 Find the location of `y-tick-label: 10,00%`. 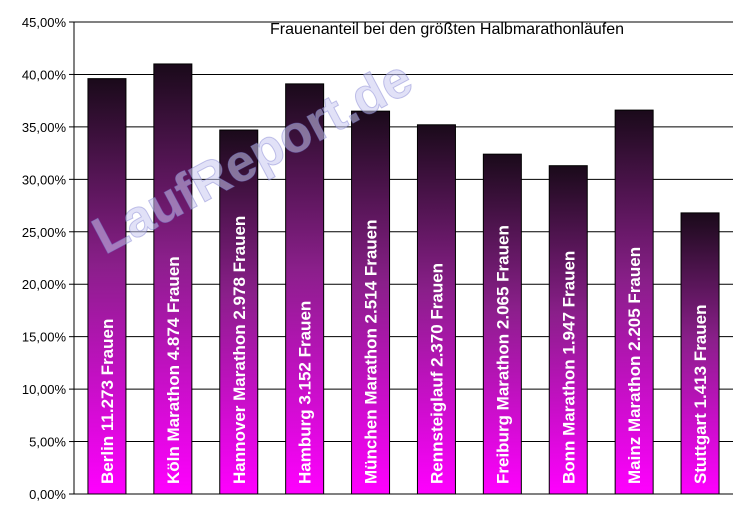

y-tick-label: 10,00% is located at coordinates (44, 389).